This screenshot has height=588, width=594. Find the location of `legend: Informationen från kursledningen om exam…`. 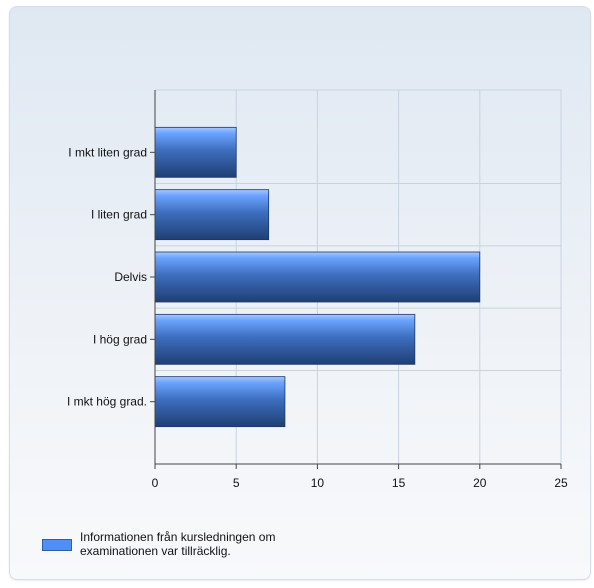

legend: Informationen från kursledningen om exam… is located at coordinates (181, 544).